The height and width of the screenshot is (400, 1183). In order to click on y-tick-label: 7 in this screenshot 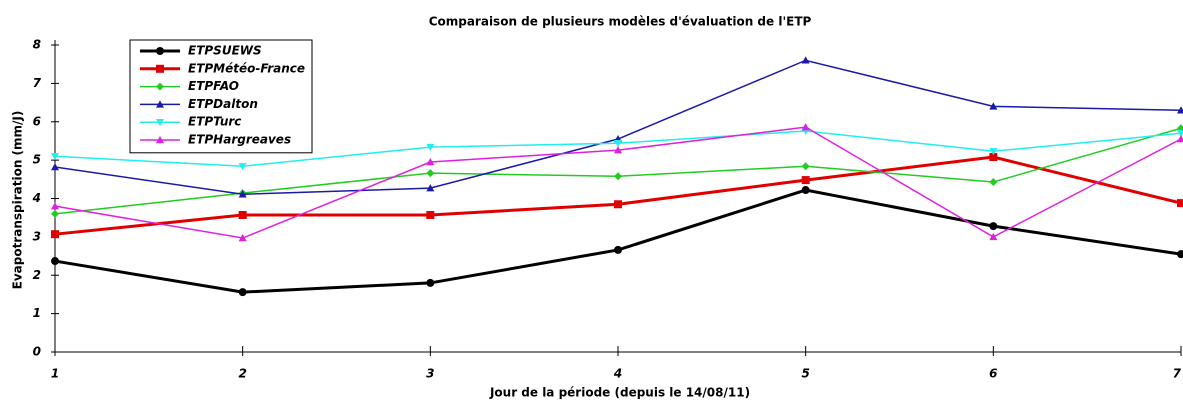, I will do `click(37, 83)`.